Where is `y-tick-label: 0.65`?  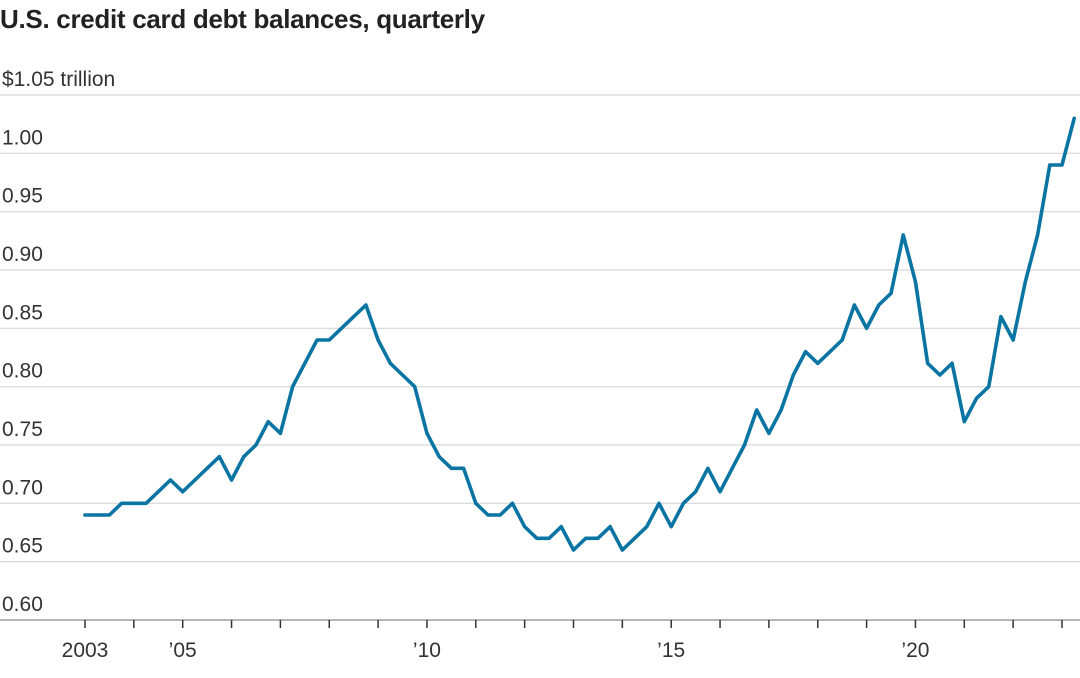
y-tick-label: 0.65 is located at coordinates (22, 546).